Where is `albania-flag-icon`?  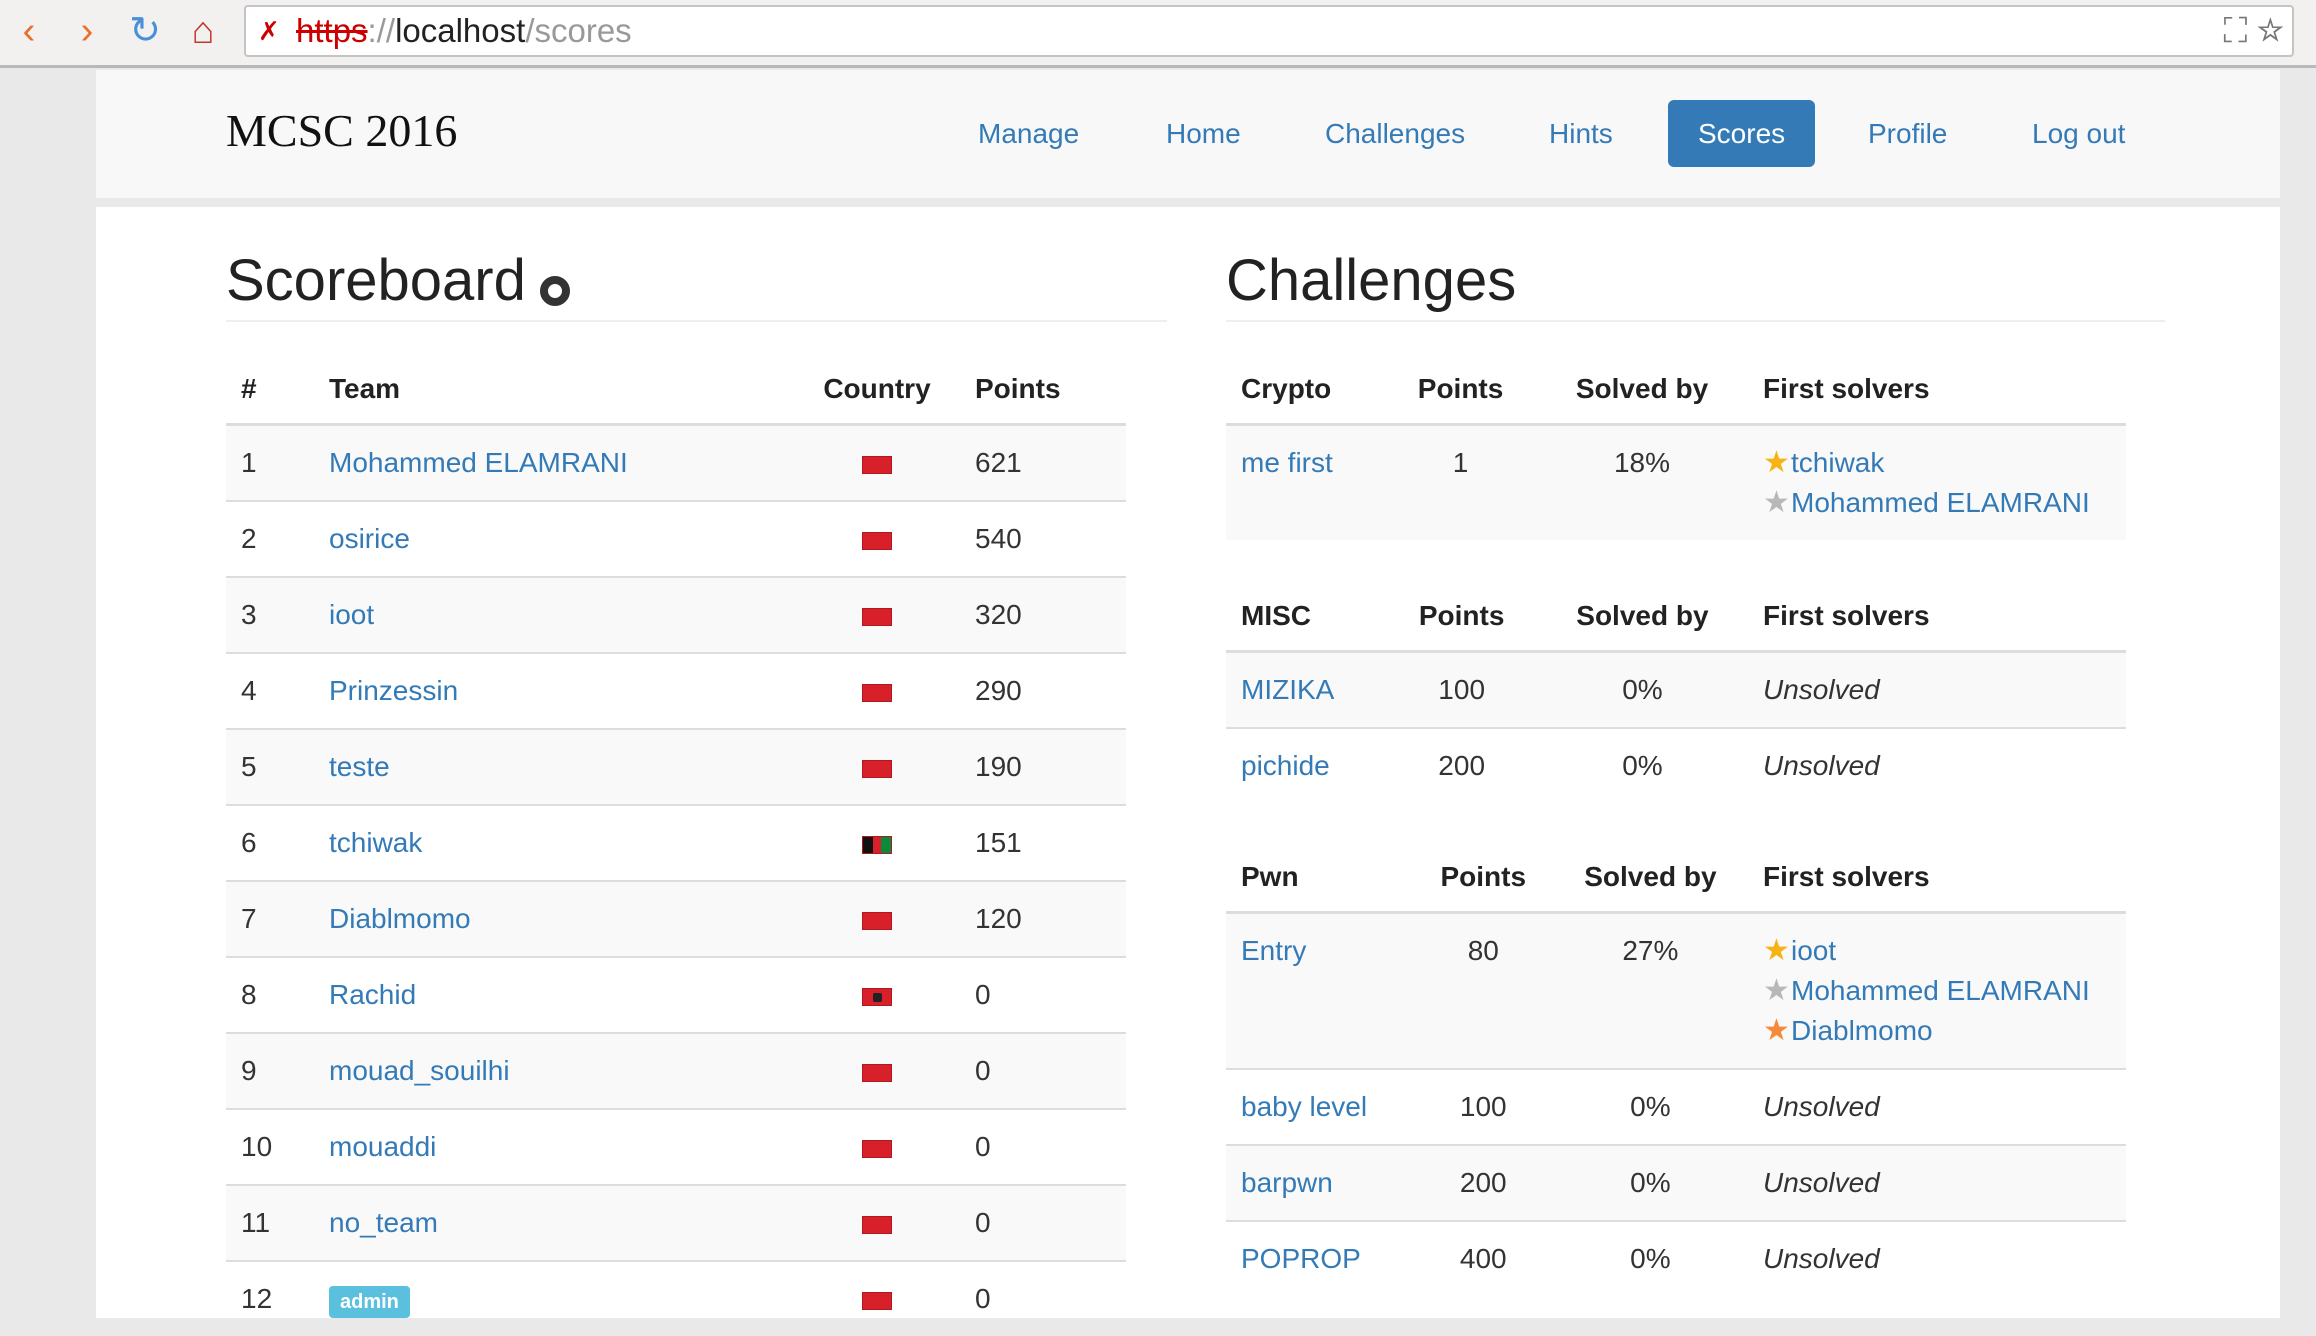 albania-flag-icon is located at coordinates (877, 996).